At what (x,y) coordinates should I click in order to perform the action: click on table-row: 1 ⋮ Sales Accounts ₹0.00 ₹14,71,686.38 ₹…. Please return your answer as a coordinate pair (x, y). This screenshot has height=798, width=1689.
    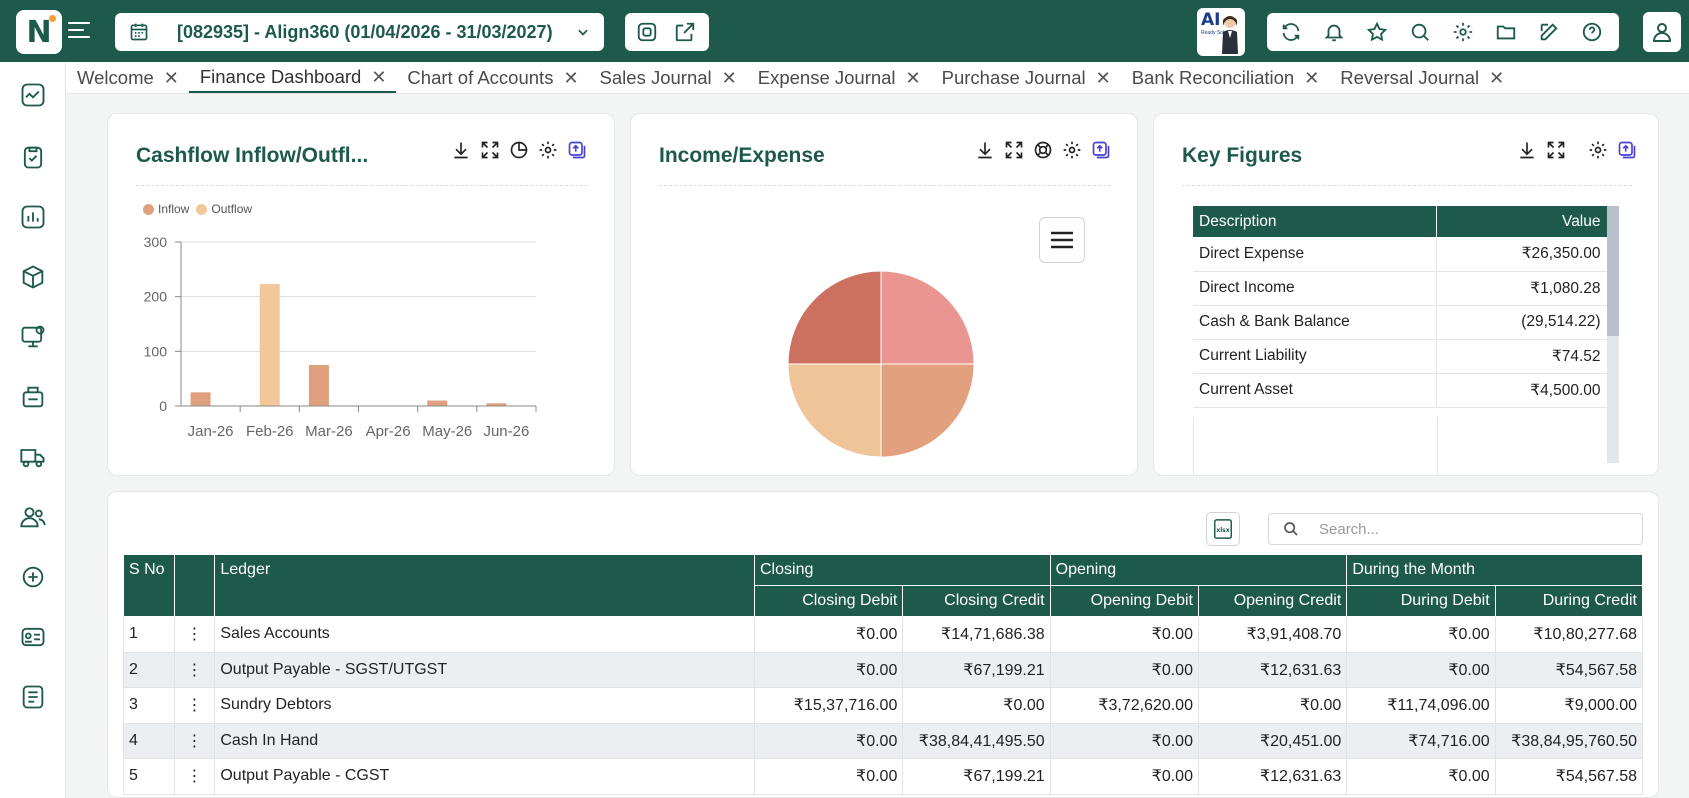
    Looking at the image, I should click on (883, 634).